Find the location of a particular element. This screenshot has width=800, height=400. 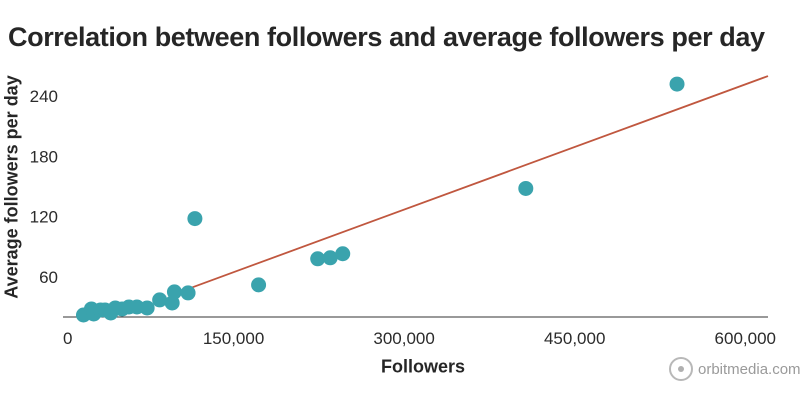

watermark: orbitmedia.com is located at coordinates (734, 369).